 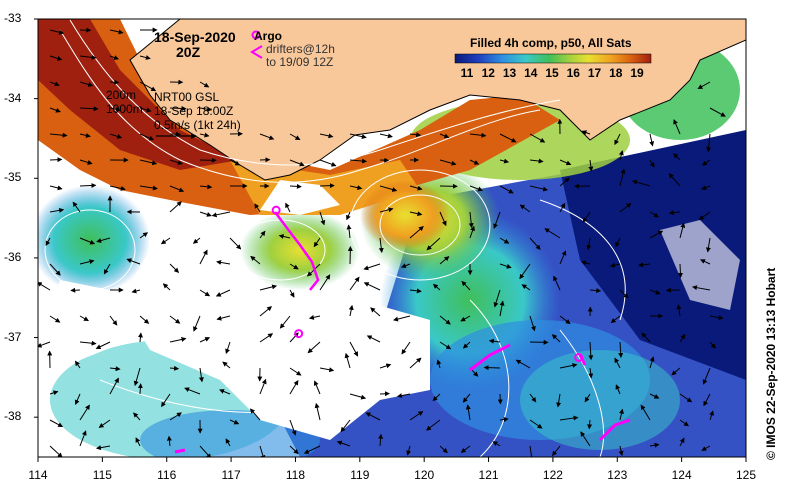 I want to click on colorbar-tick-label: 15, so click(x=552, y=73).